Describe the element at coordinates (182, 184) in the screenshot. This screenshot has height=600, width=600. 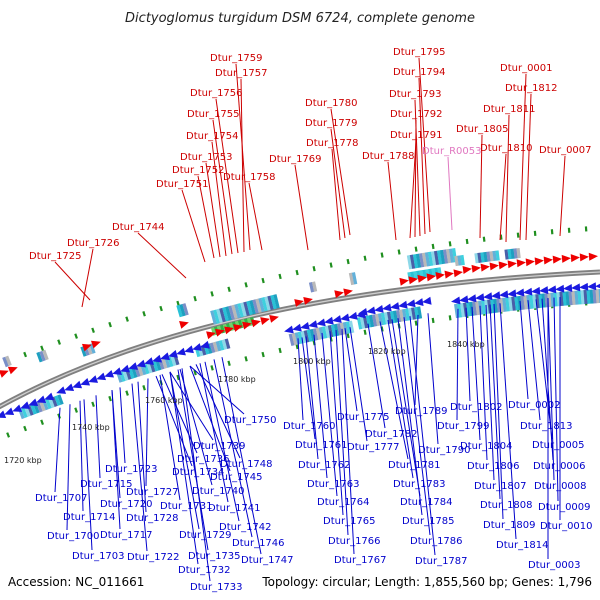
I see `top-gene-label: Dtur_1751` at that location.